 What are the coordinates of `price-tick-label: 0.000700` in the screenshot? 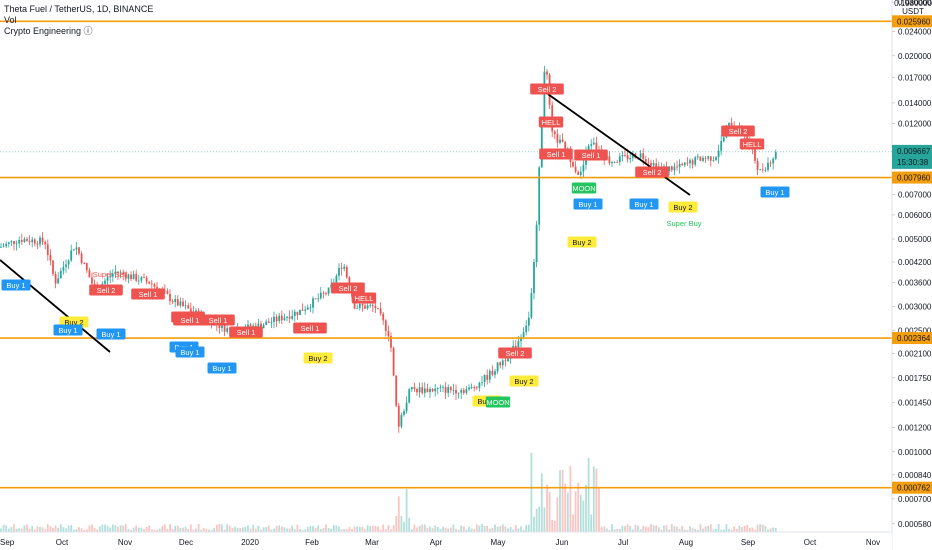 It's located at (915, 499).